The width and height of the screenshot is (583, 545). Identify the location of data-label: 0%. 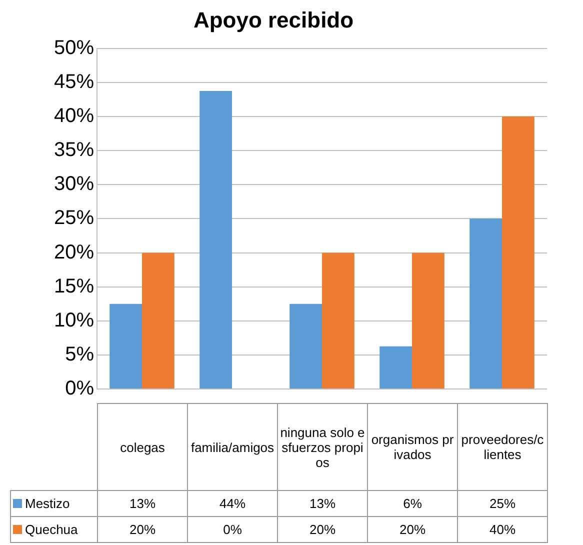
(233, 529).